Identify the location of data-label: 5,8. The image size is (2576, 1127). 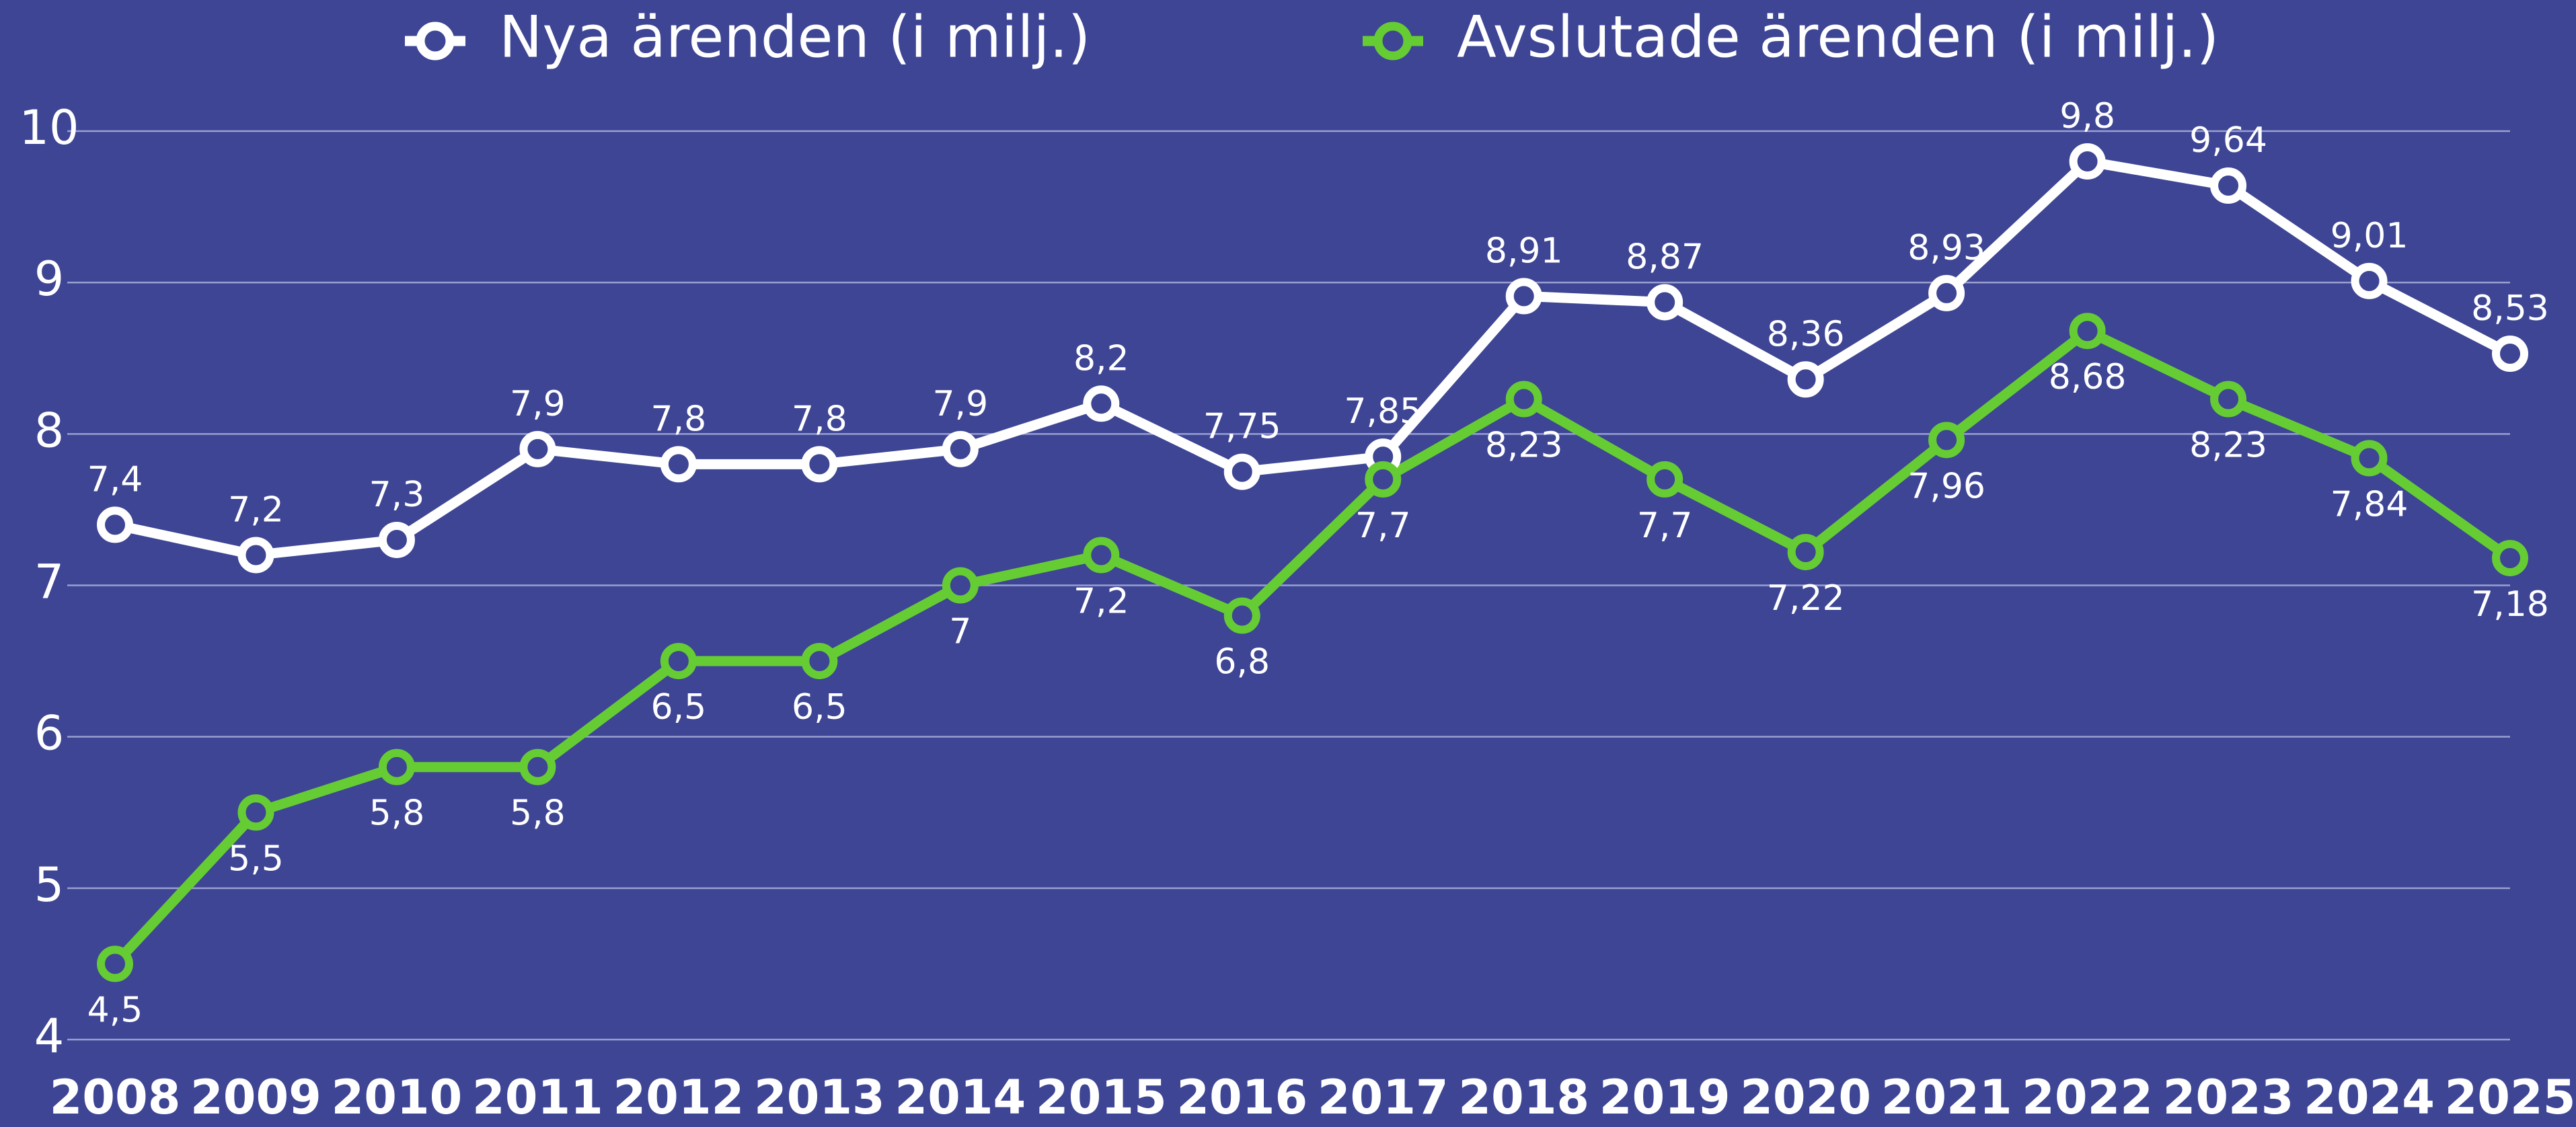
(538, 813).